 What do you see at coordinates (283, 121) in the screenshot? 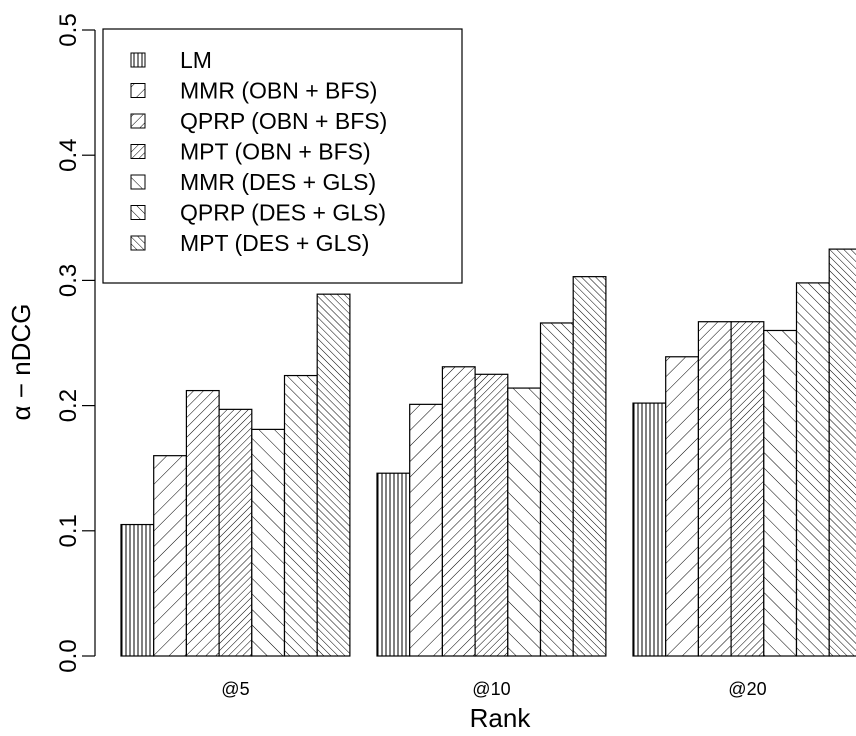
I see `legend-label: QPRP (OBN + BFS)` at bounding box center [283, 121].